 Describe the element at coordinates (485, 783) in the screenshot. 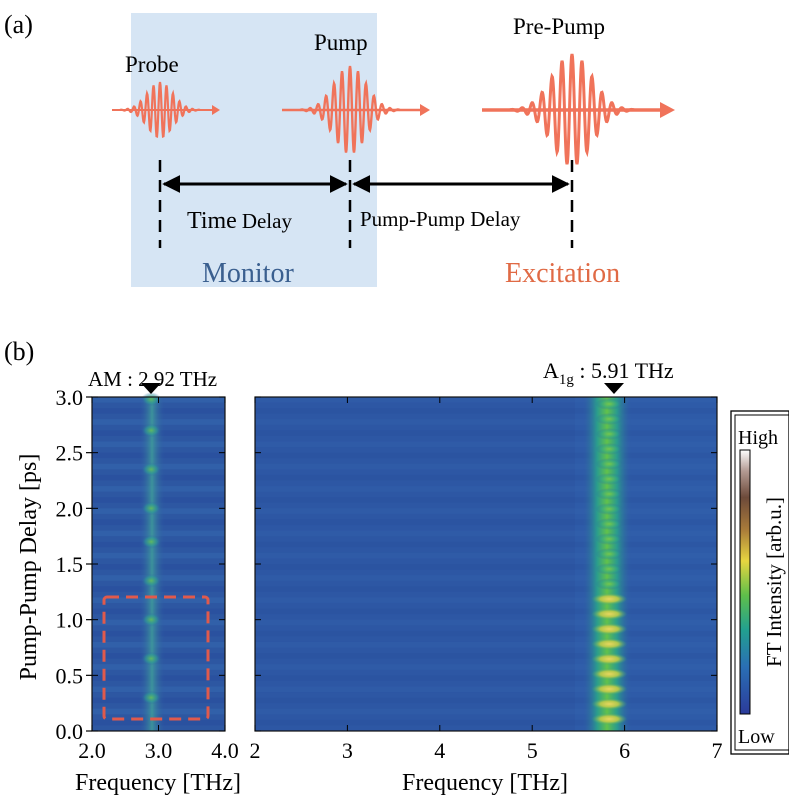

I see `right-x-axis-label: Frequency [THz]` at that location.